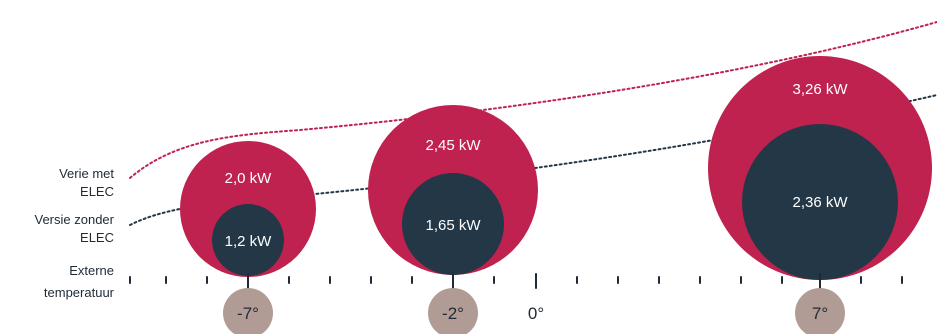 The height and width of the screenshot is (334, 937). What do you see at coordinates (79, 292) in the screenshot?
I see `external-temp-label-line2: temperatuur` at bounding box center [79, 292].